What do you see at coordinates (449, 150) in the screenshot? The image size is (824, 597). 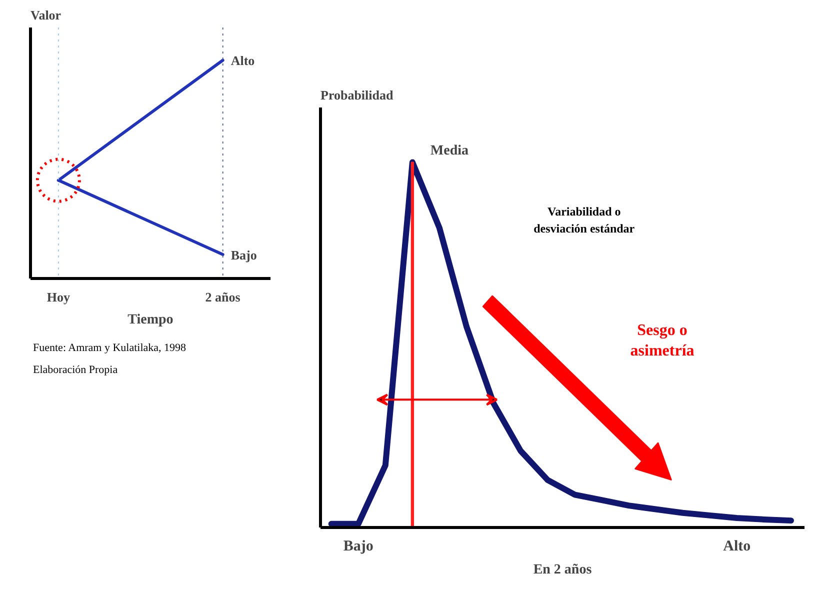 I see `series-label: Media` at bounding box center [449, 150].